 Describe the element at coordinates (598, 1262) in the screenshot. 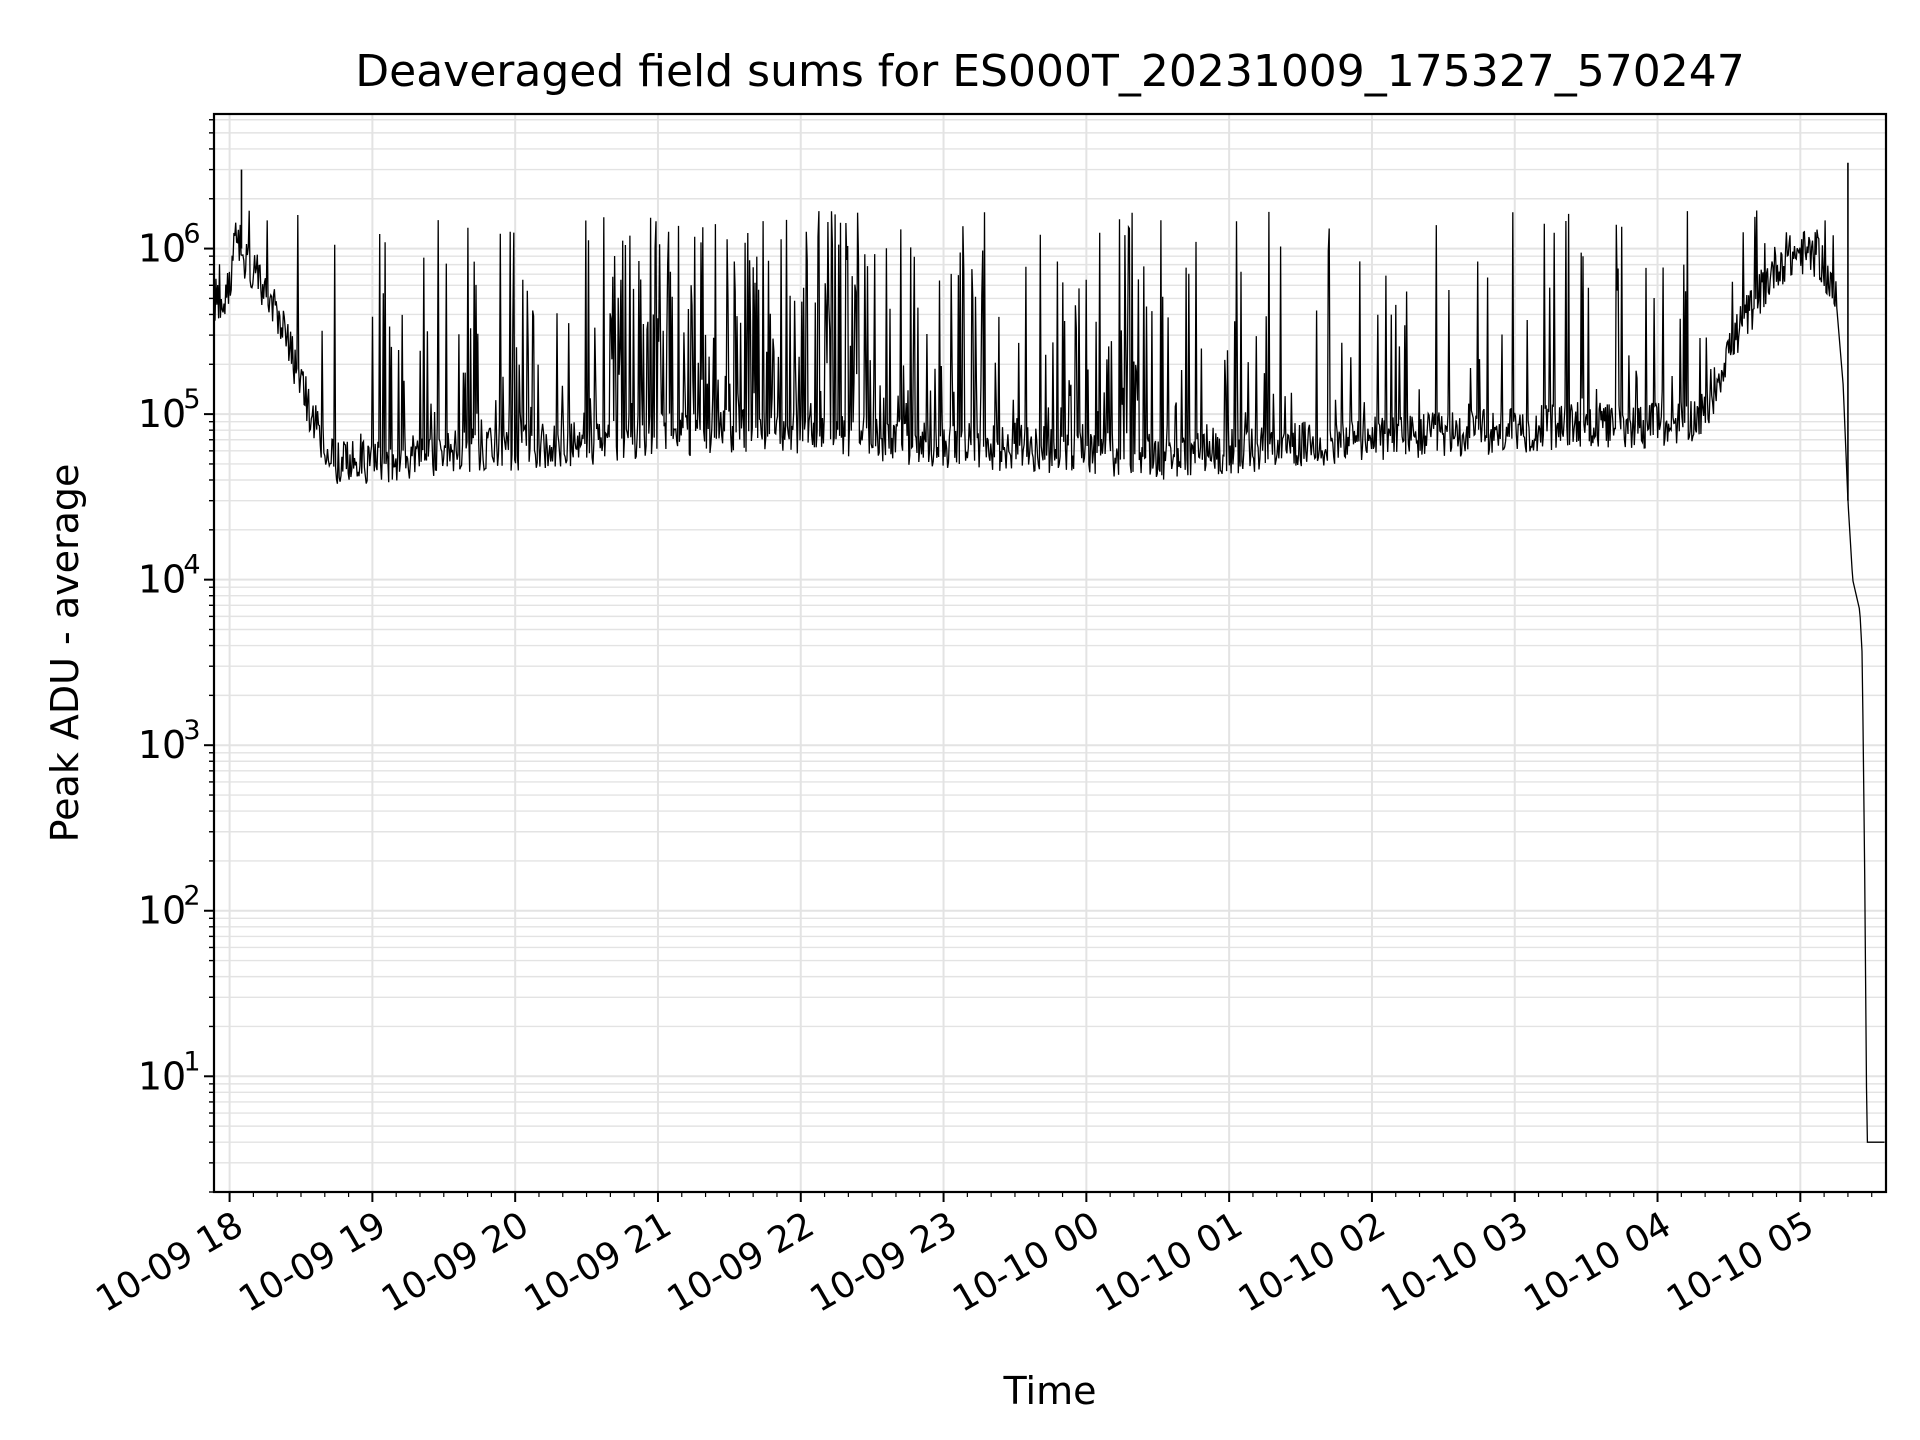

I see `x-tick-label: 10-09 21` at that location.